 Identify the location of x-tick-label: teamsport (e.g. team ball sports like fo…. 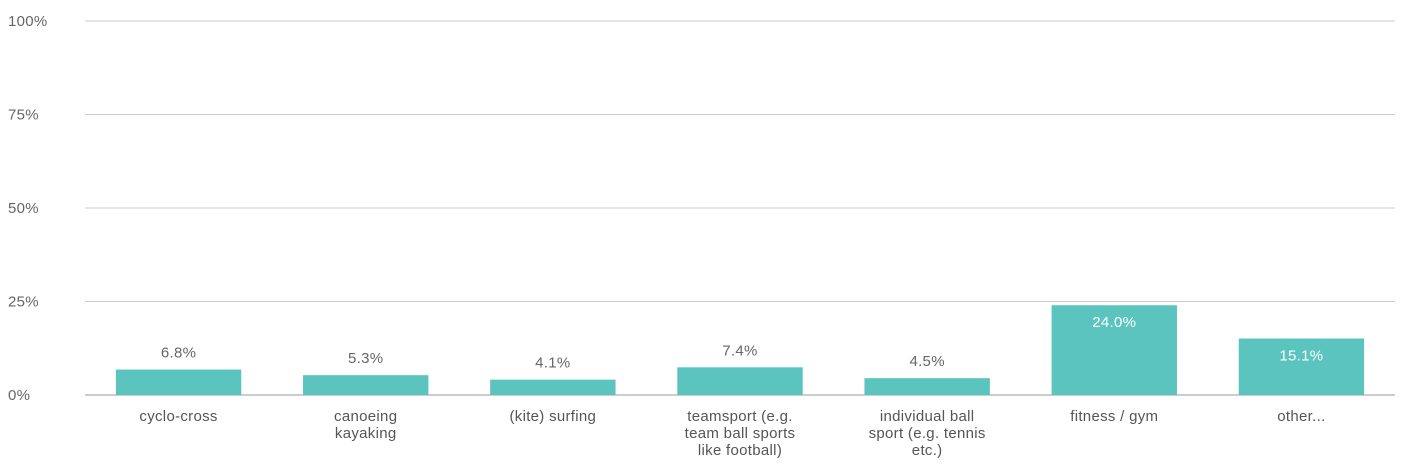
(740, 433).